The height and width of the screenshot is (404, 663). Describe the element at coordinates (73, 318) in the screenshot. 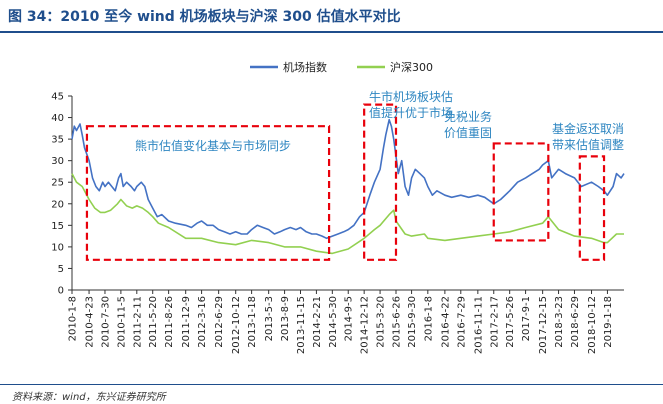

I see `x-tick-label: 2010-1-8` at that location.